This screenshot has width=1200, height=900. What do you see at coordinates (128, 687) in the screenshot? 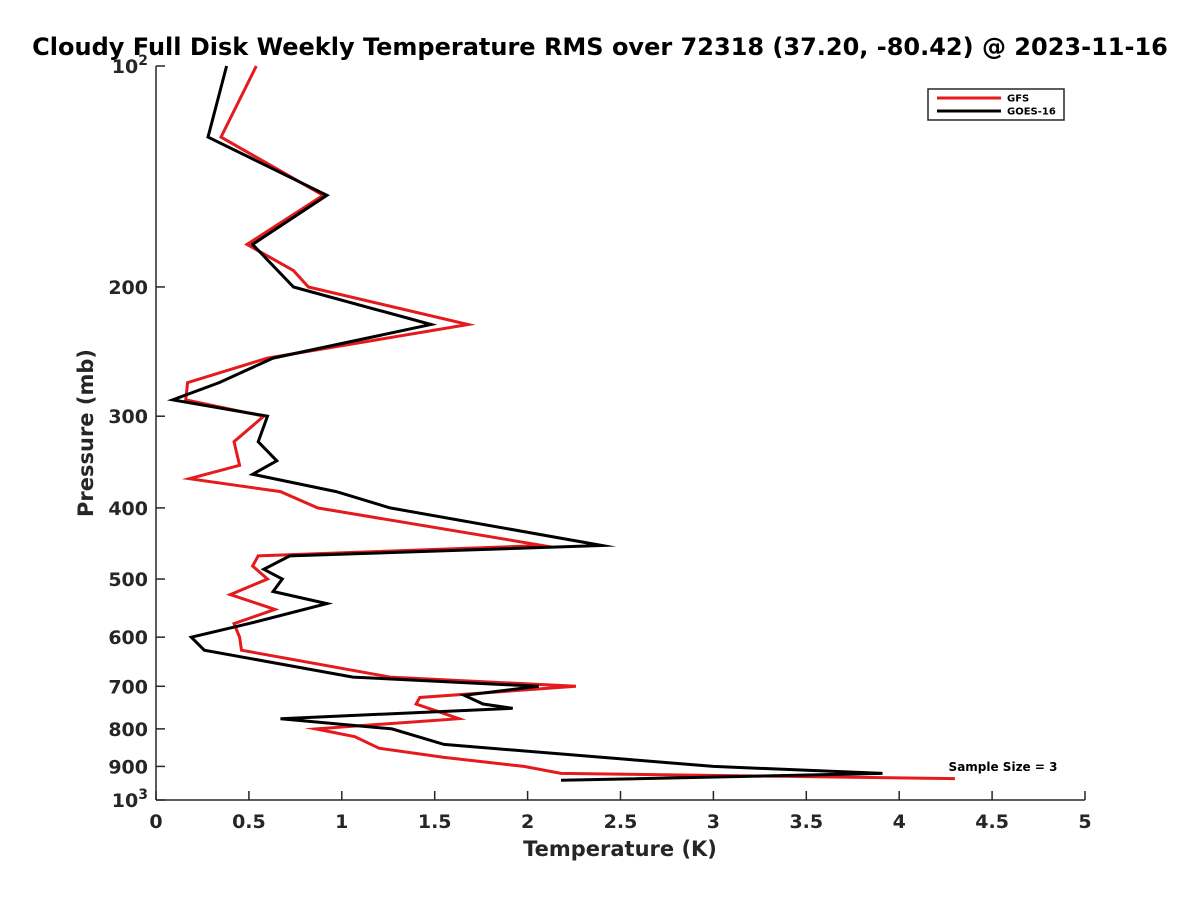
I see `y-tick-label: 700` at bounding box center [128, 687].